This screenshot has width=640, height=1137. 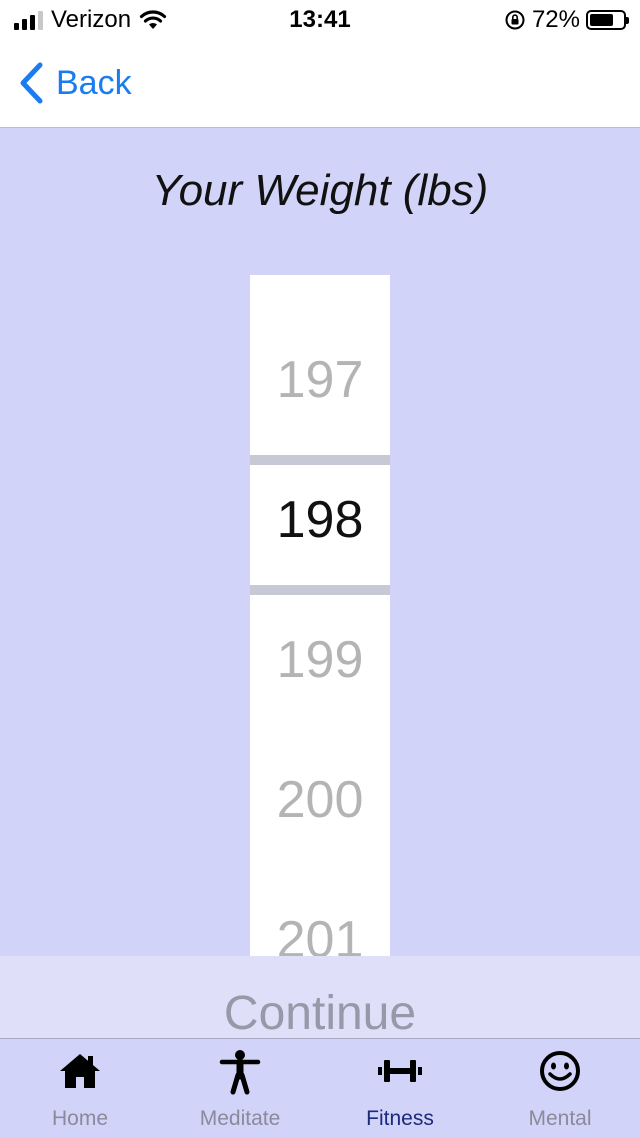 I want to click on tab-bar: Home Meditate Fitness, so click(x=320, y=1087).